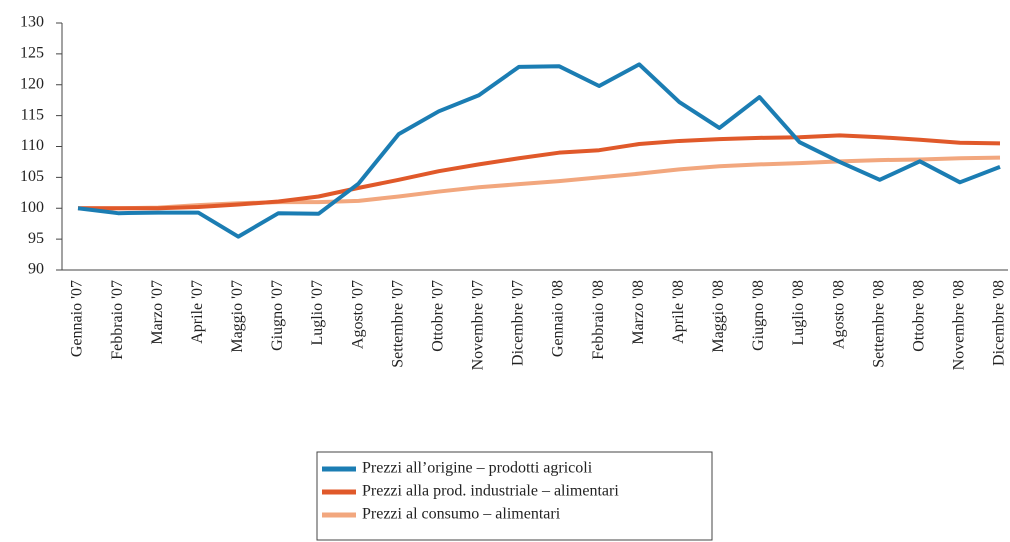  Describe the element at coordinates (357, 314) in the screenshot. I see `x-tick-label: Agosto '07` at that location.